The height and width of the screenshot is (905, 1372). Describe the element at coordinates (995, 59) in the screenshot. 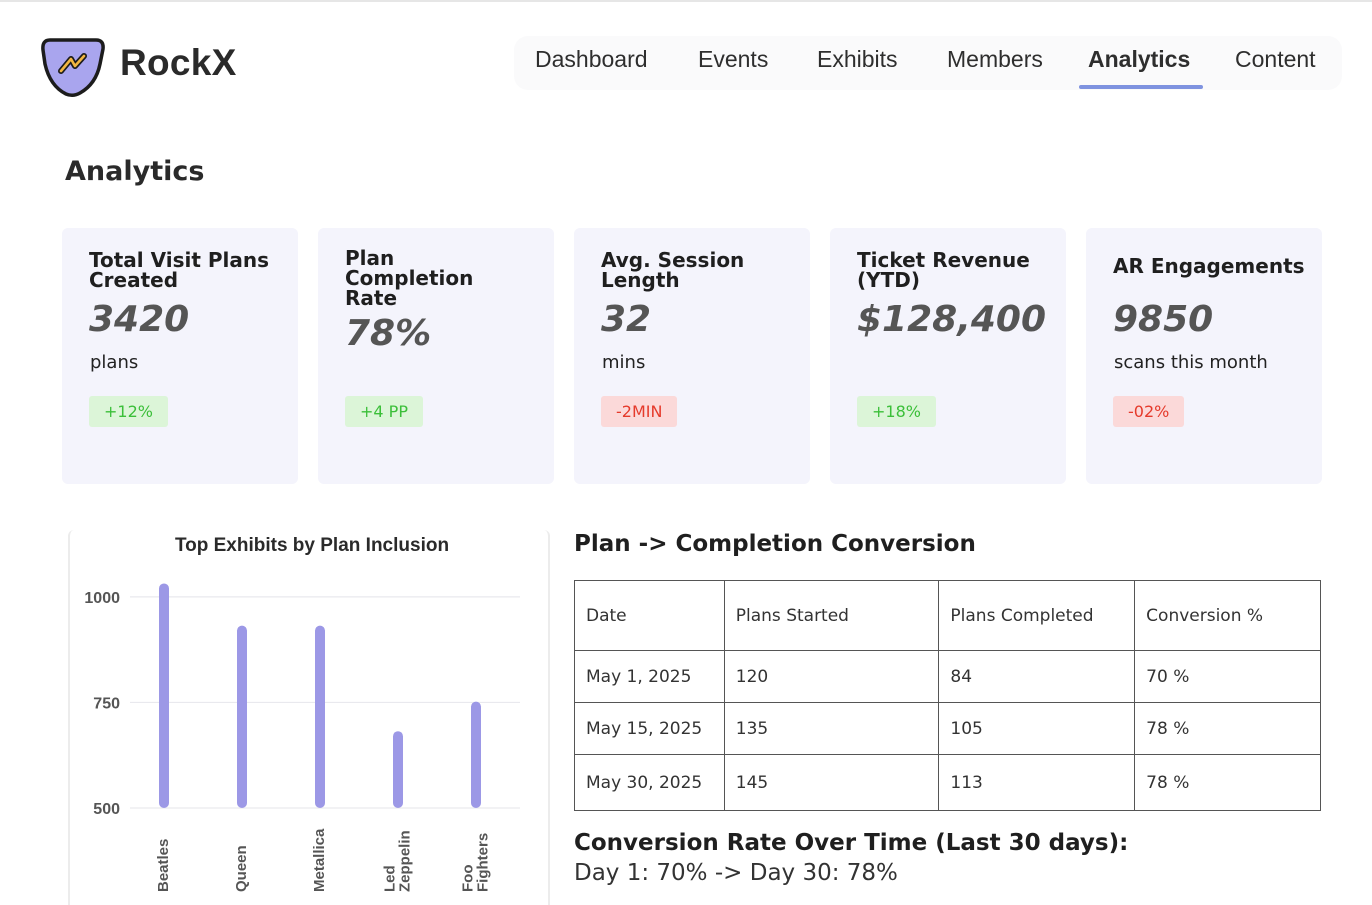

I see `nav-members: Members` at that location.